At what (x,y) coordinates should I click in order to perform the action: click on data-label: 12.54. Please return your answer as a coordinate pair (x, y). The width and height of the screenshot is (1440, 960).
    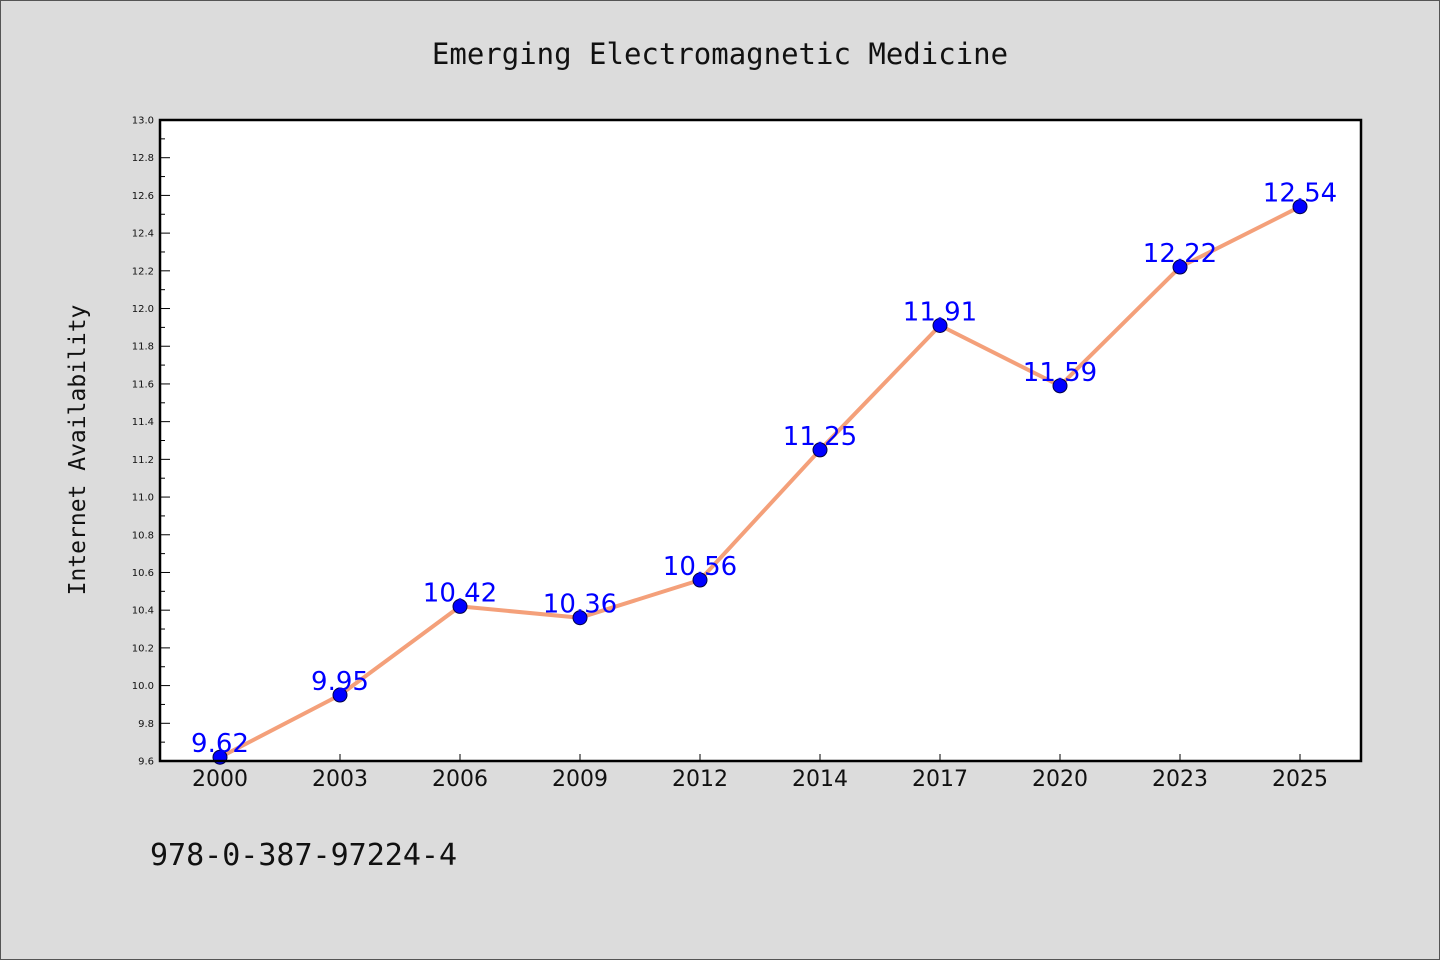
    Looking at the image, I should click on (1300, 194).